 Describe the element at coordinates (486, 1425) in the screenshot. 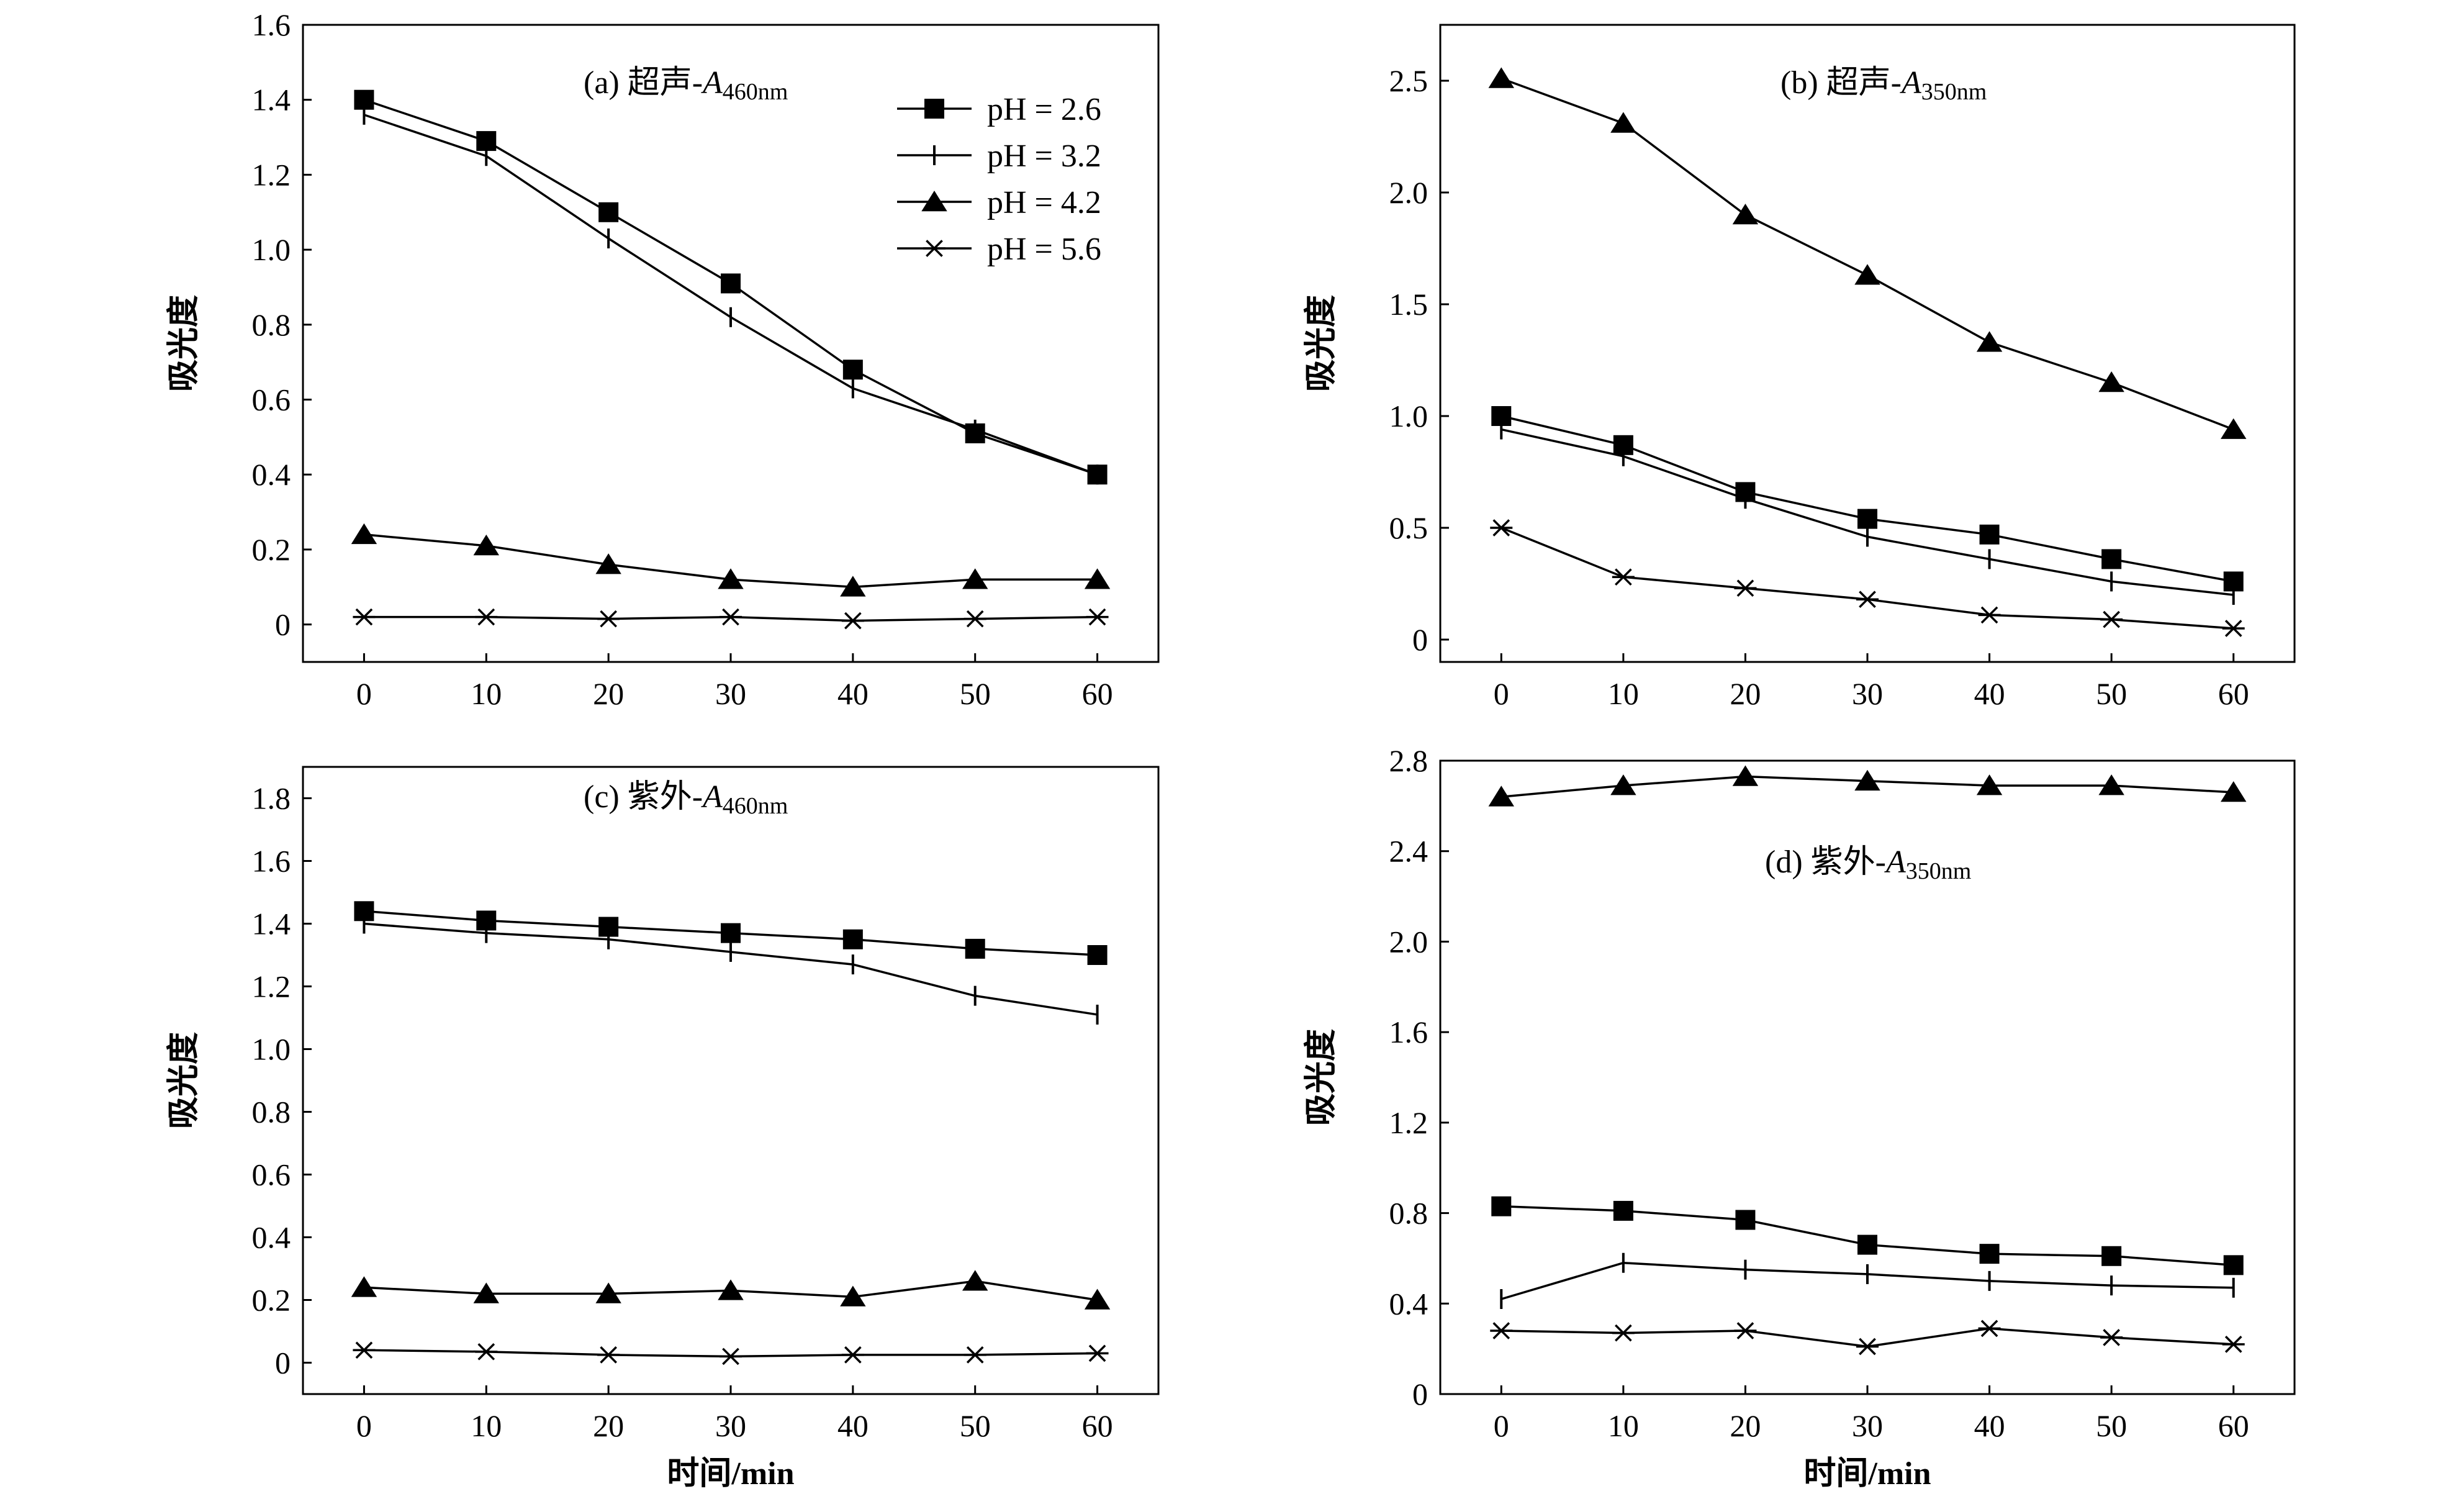

I see `x-tick-label: 10` at that location.